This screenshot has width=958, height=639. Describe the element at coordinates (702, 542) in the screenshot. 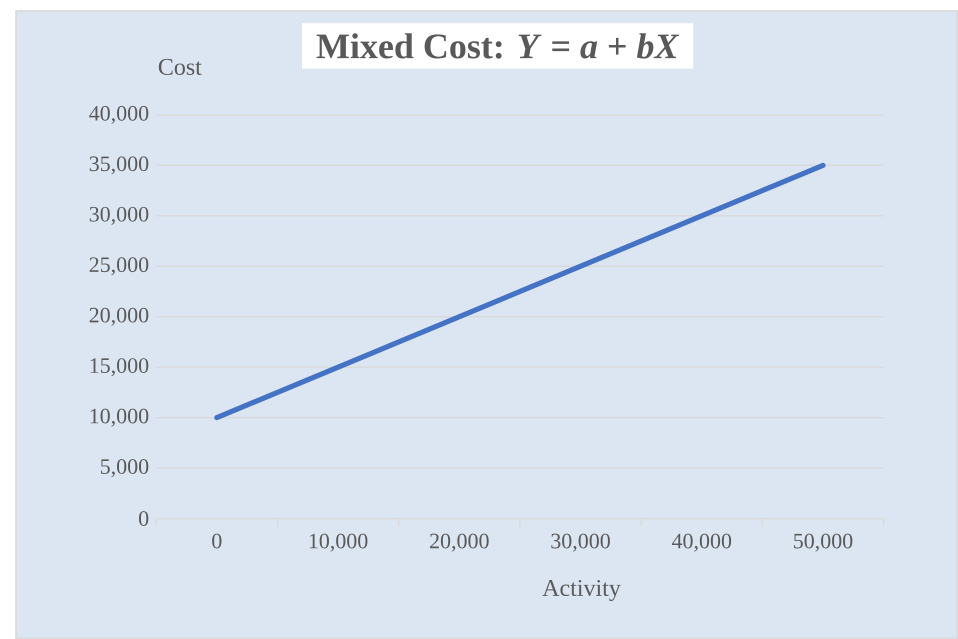

I see `x-tick-label: 40,000` at that location.